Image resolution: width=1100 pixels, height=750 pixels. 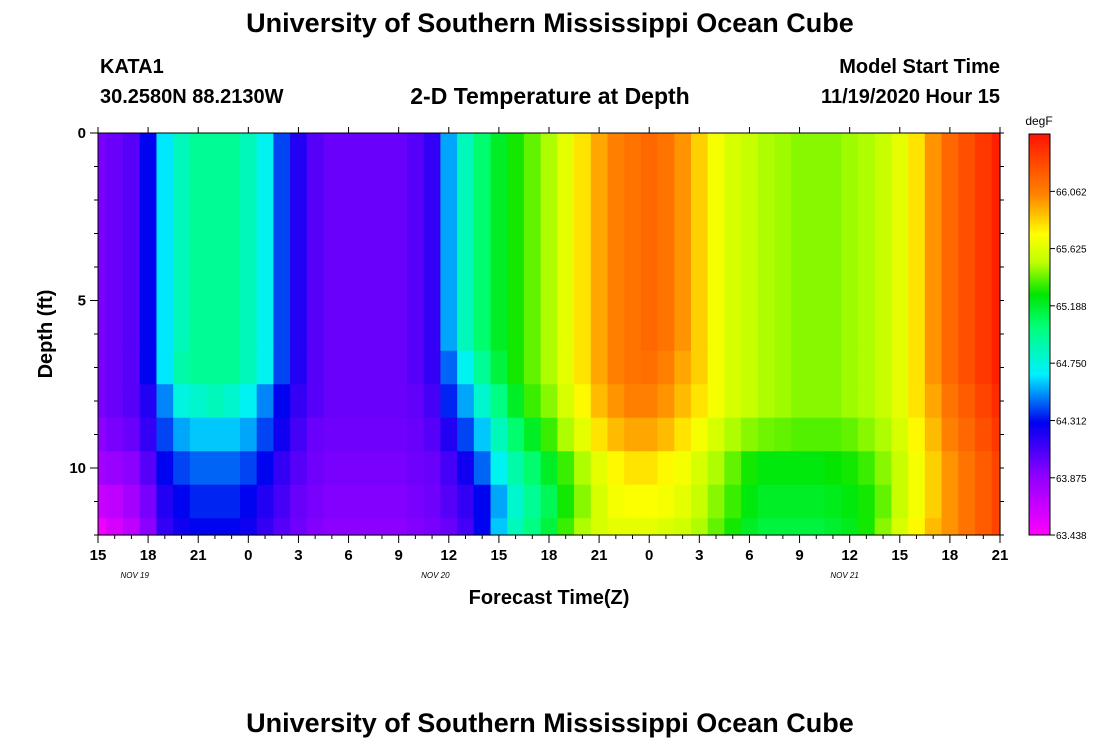 I want to click on colorbar-tick-label: 63.875, so click(x=1071, y=479).